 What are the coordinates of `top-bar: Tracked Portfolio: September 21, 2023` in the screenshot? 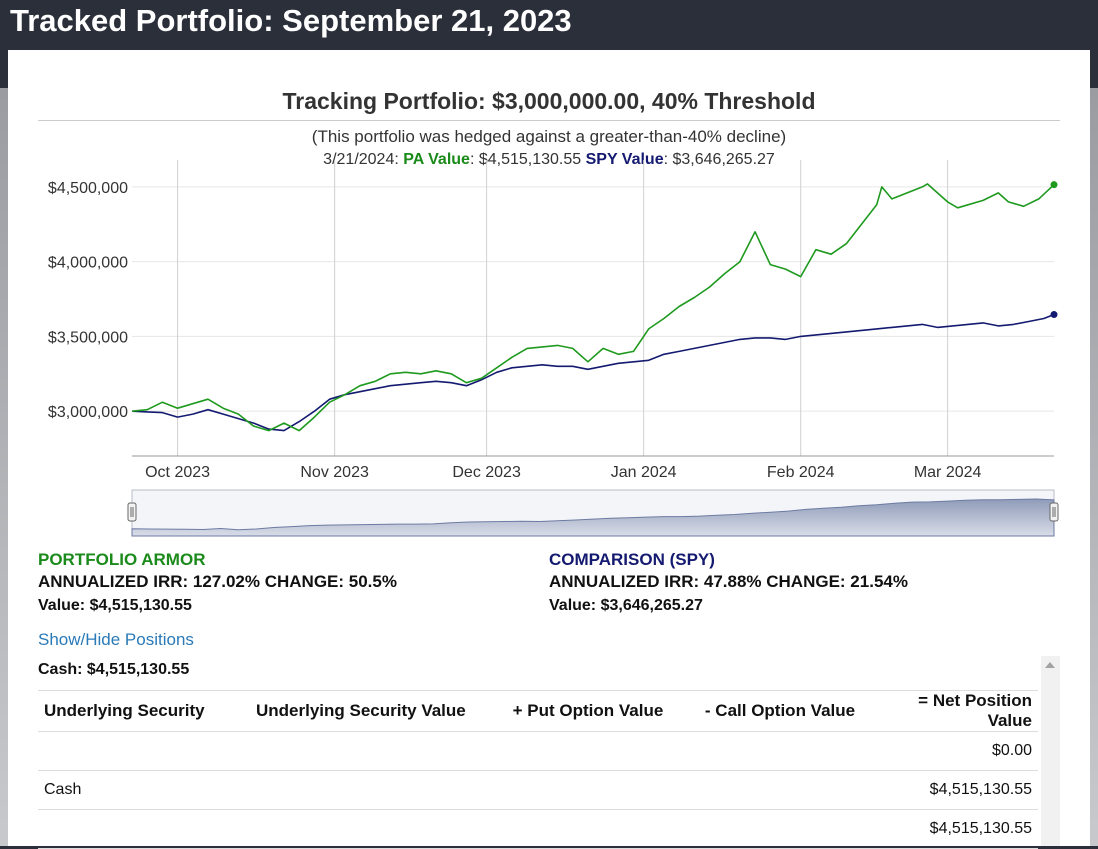 It's located at (549, 26).